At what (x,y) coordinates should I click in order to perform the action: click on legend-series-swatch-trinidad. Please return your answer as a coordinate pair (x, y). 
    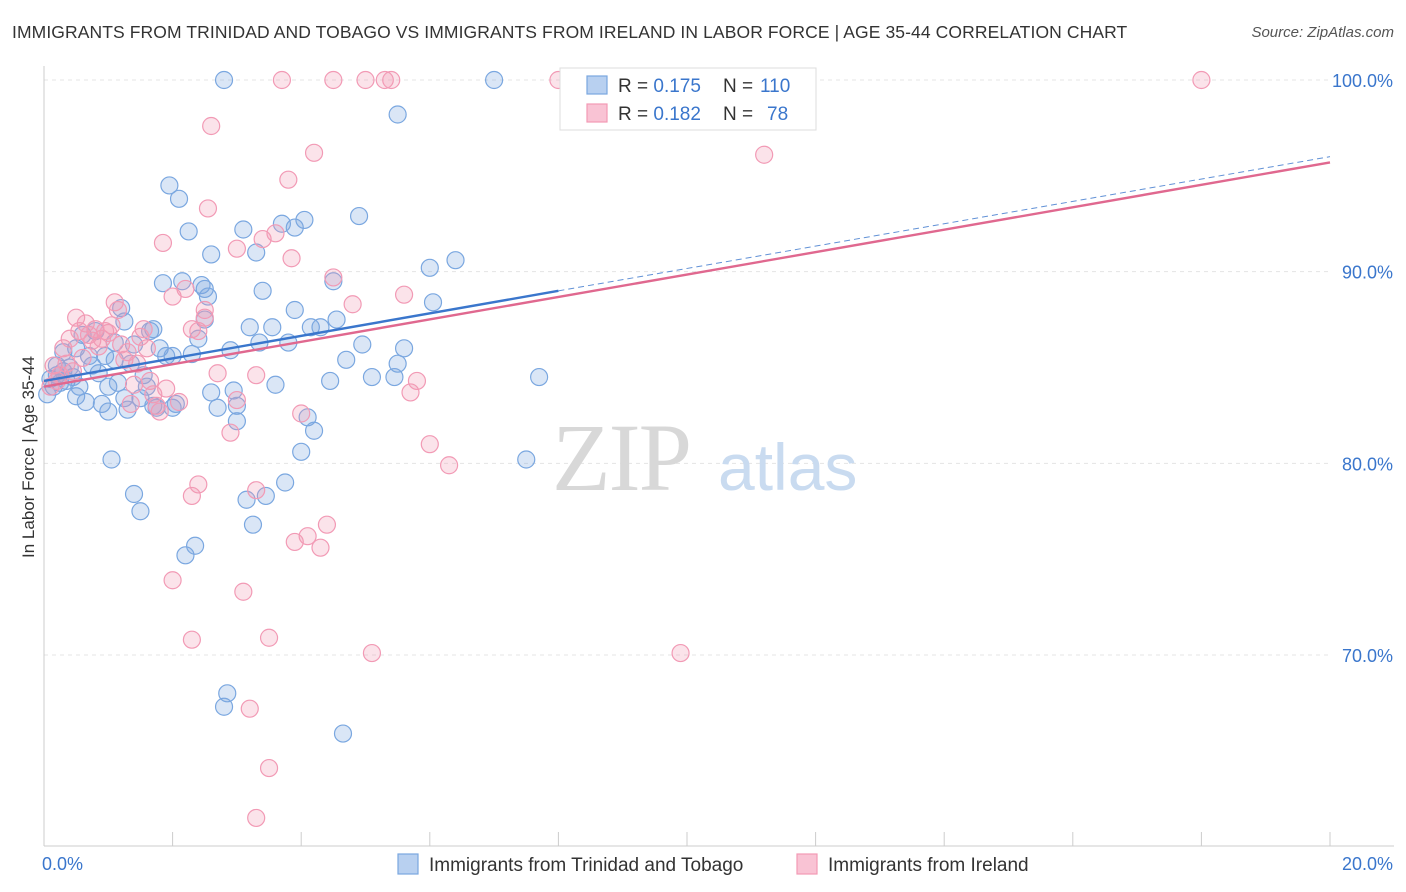
    Looking at the image, I should click on (408, 864).